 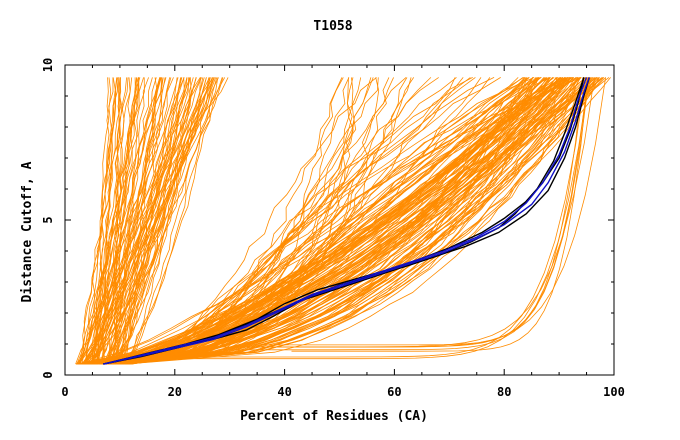 What do you see at coordinates (48, 65) in the screenshot?
I see `y-tick-label: 10` at bounding box center [48, 65].